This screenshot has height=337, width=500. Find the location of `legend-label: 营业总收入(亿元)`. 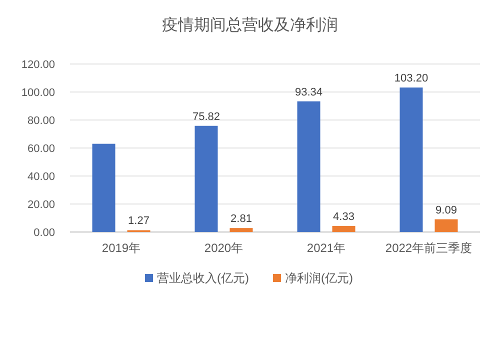

legend-label: 营业总收入(亿元) is located at coordinates (203, 278).